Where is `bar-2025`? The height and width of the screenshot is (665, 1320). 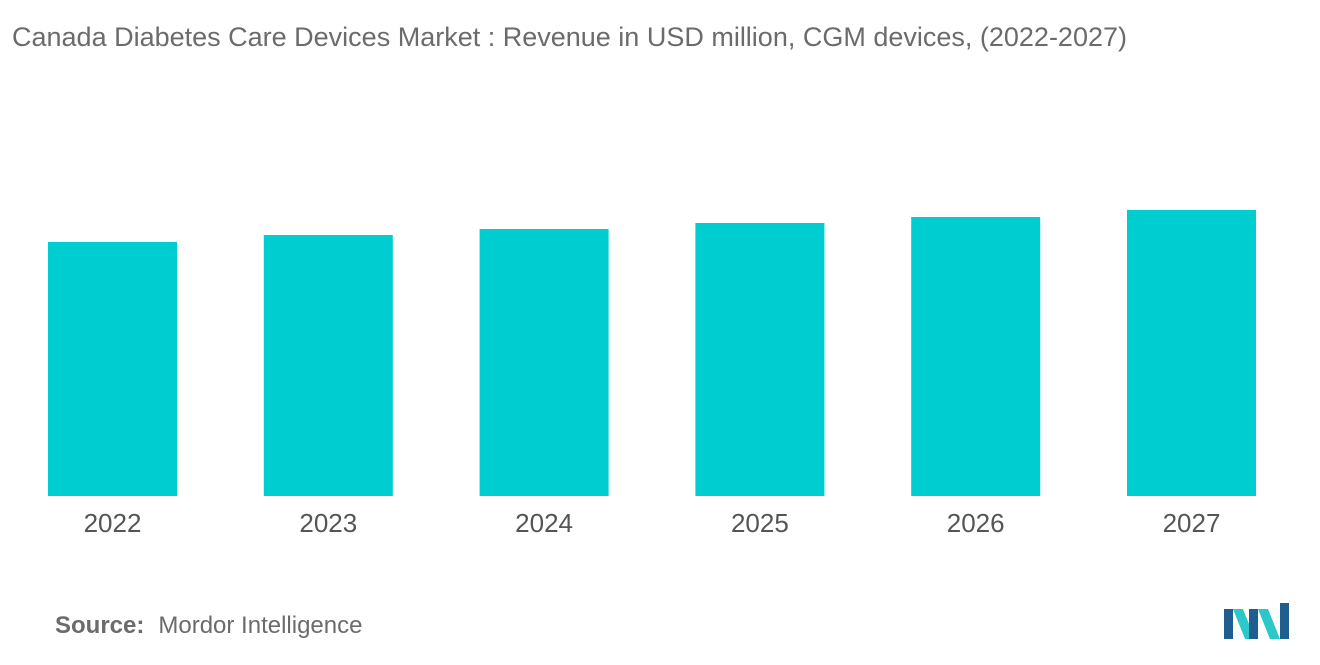
bar-2025 is located at coordinates (760, 359).